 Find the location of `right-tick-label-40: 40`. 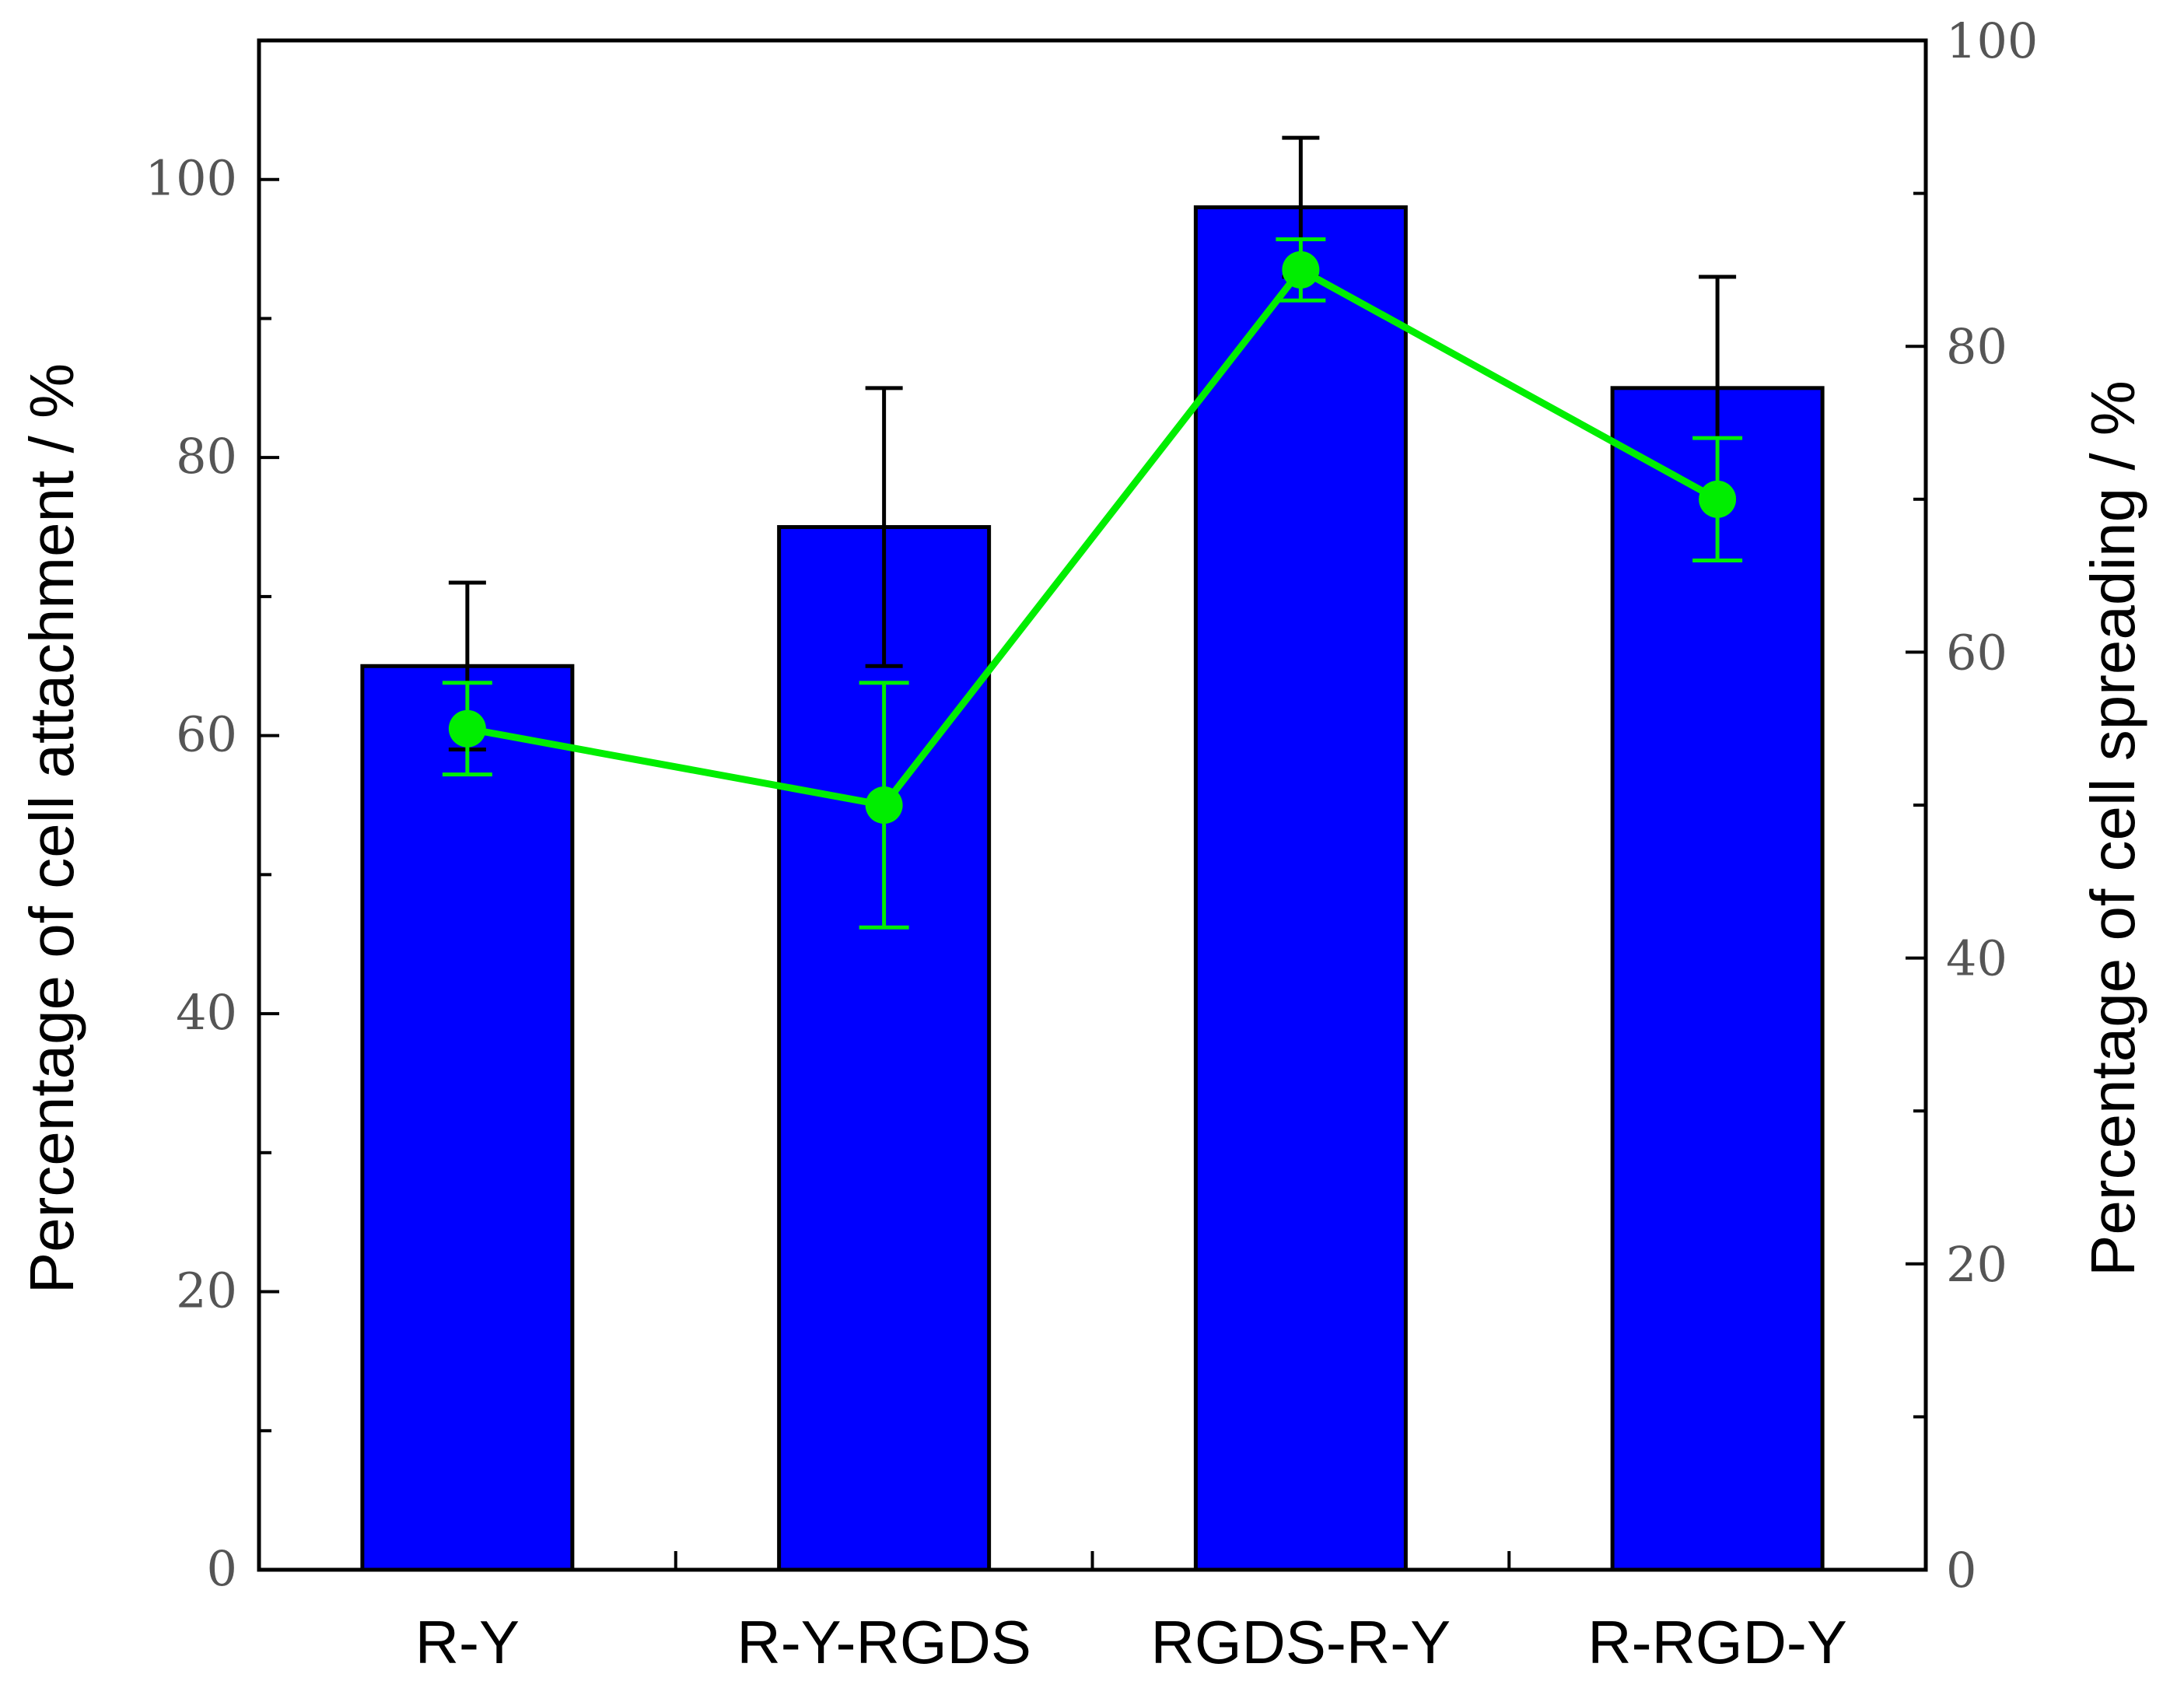

right-tick-label-40: 40 is located at coordinates (1976, 958).